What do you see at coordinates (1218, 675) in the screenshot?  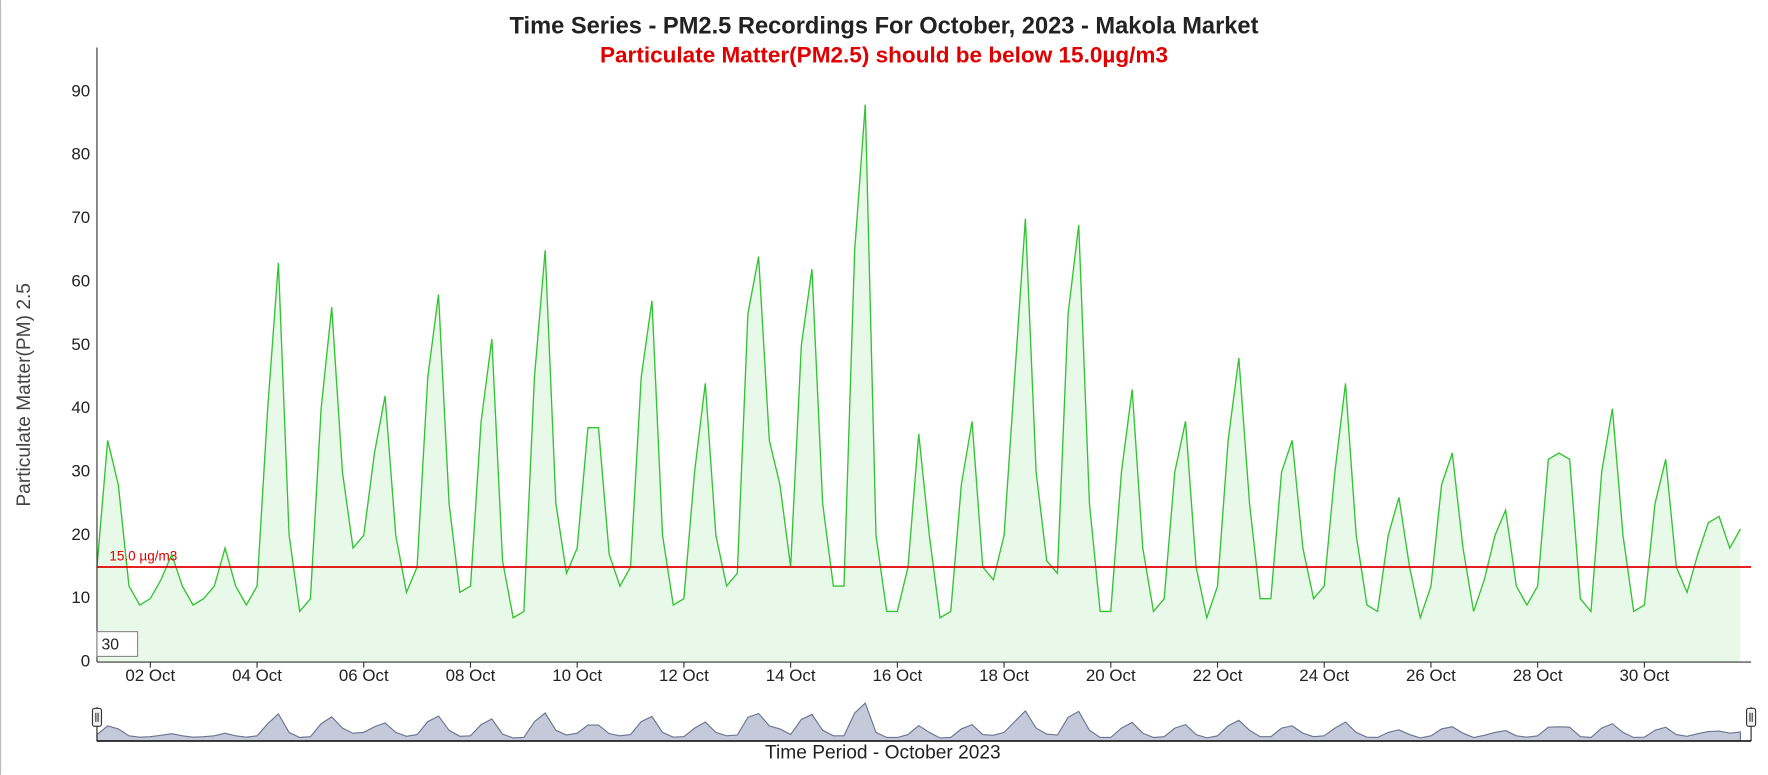 I see `x-tick-label: 22 Oct` at bounding box center [1218, 675].